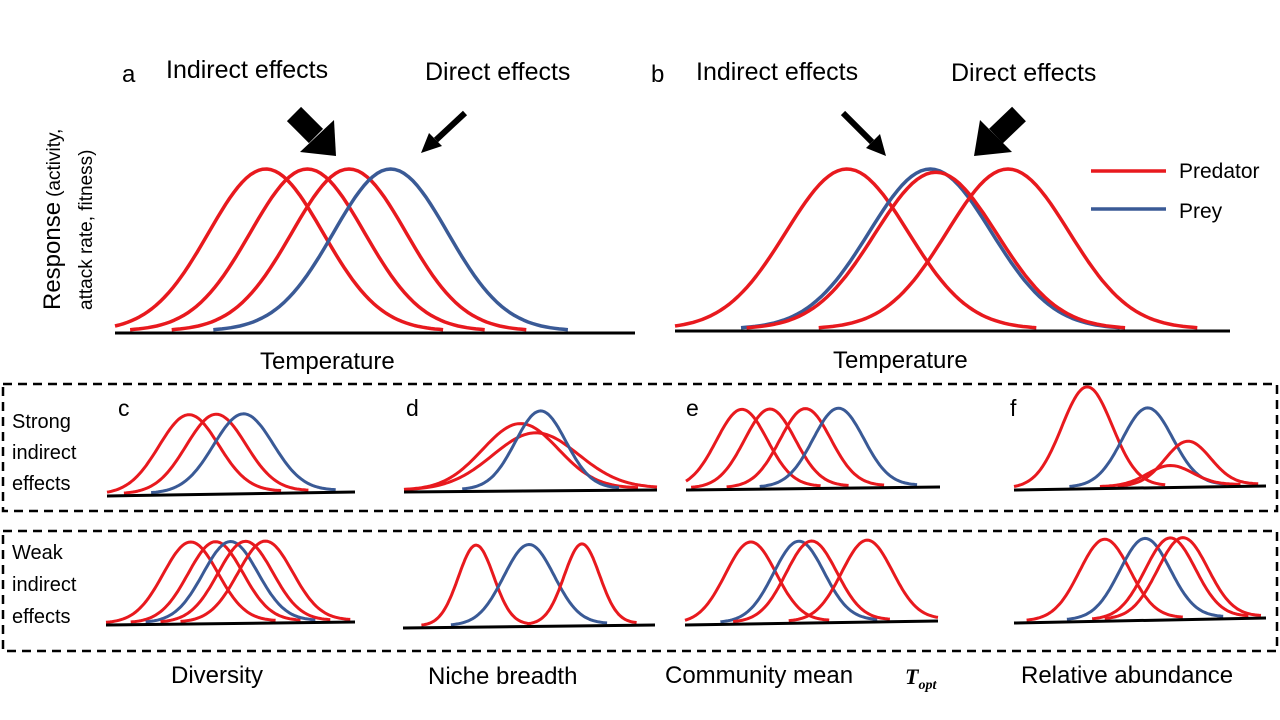 The image size is (1280, 720). Describe the element at coordinates (777, 72) in the screenshot. I see `panel-b-indirect-label: Indirect effects` at that location.